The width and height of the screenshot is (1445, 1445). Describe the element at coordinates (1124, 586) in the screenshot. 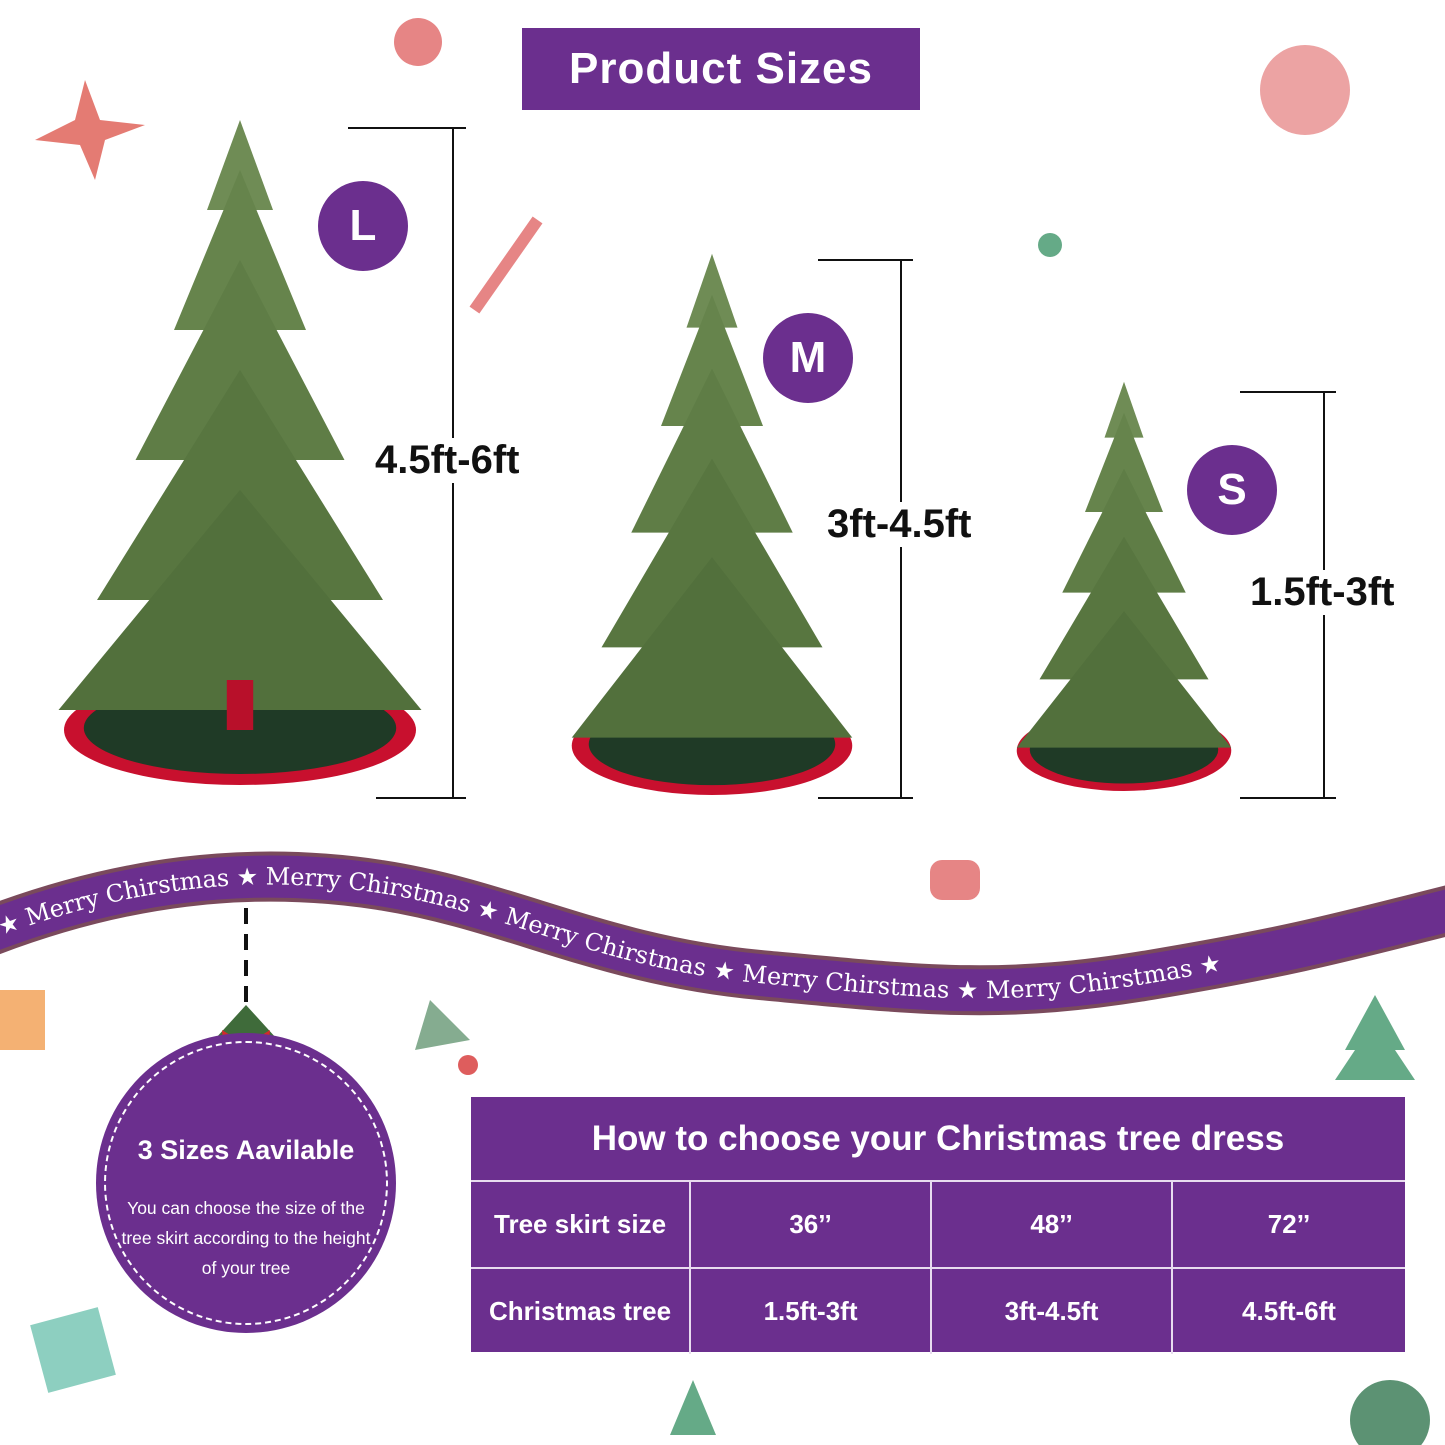

I see `tree-small` at that location.